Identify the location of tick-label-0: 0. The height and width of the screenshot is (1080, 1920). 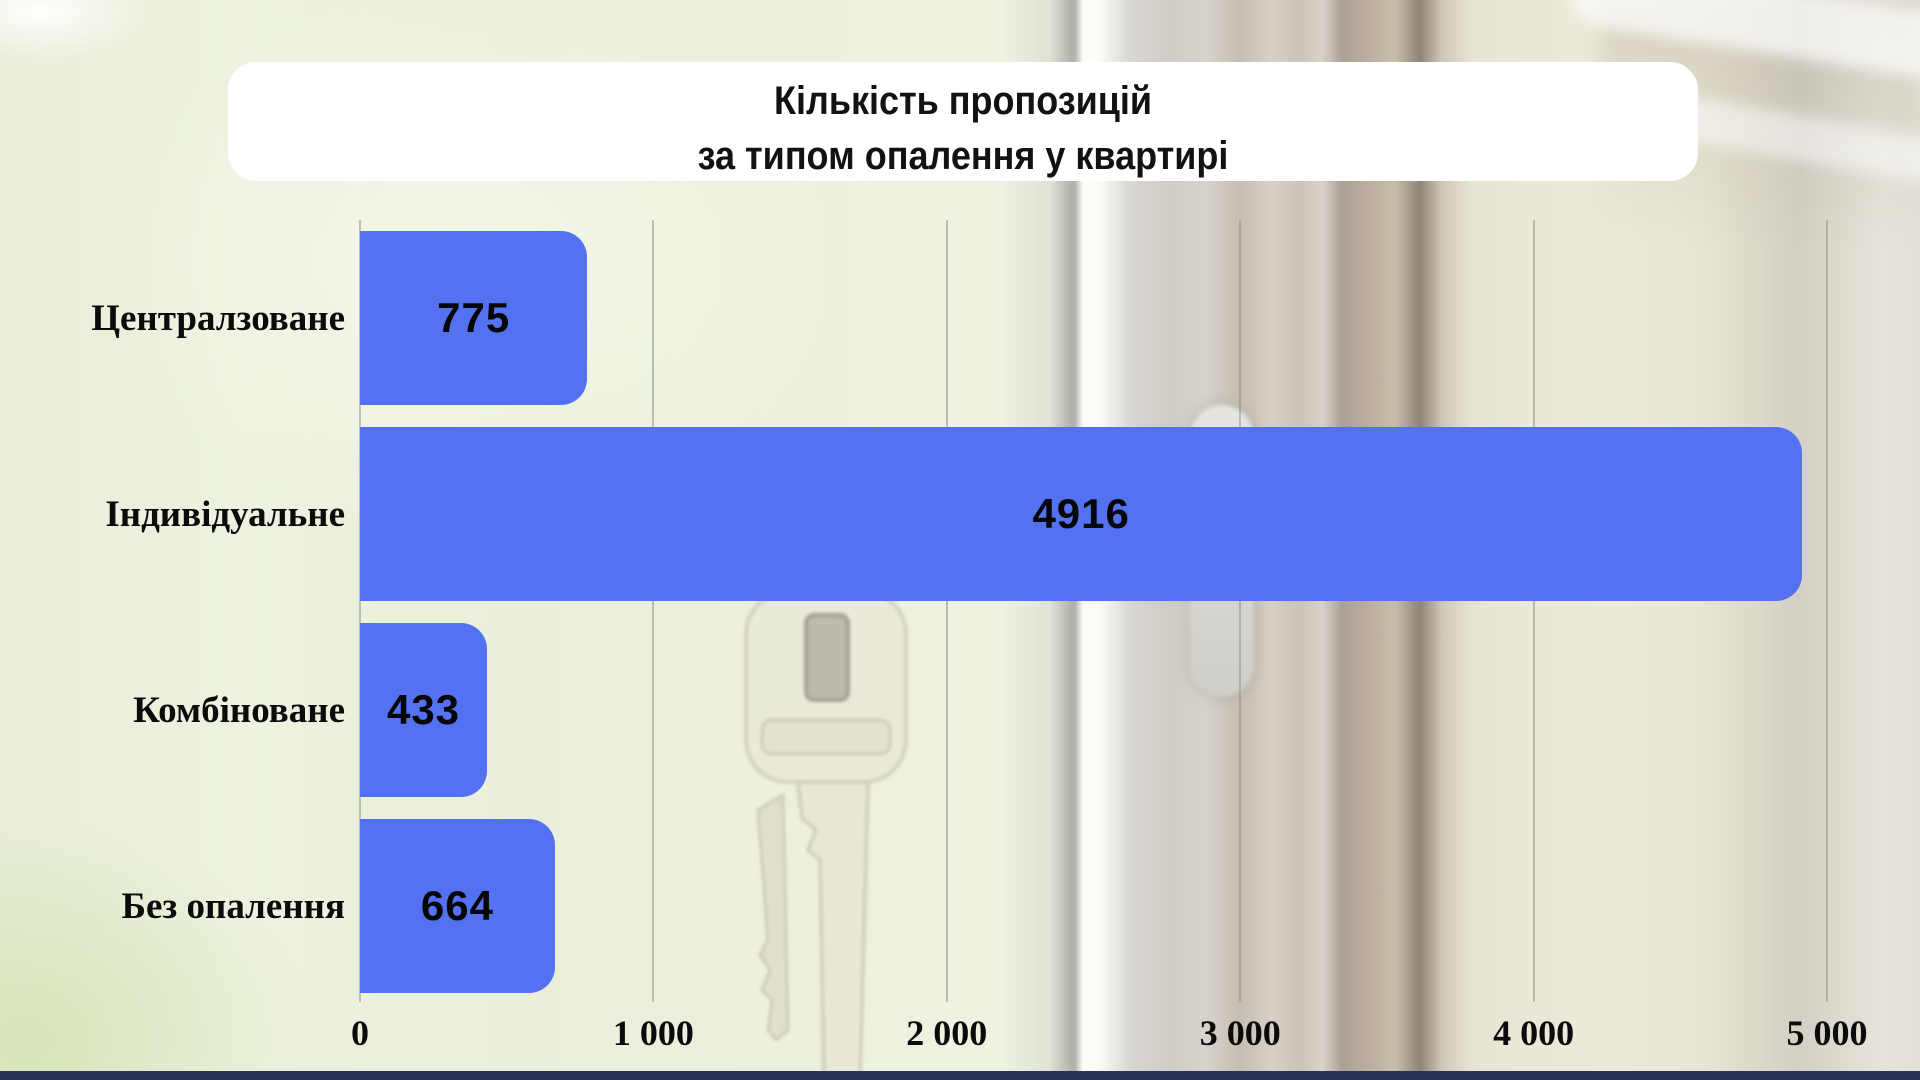
(360, 1033).